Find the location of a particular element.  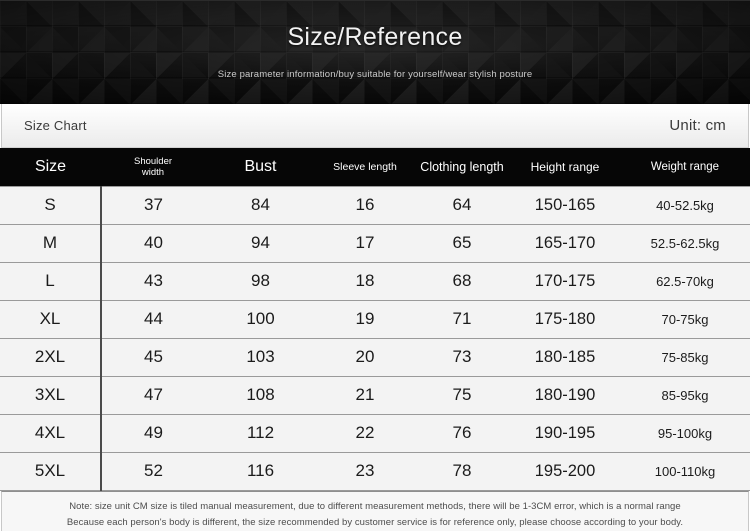

banner-title: Size/Reference is located at coordinates (375, 37).